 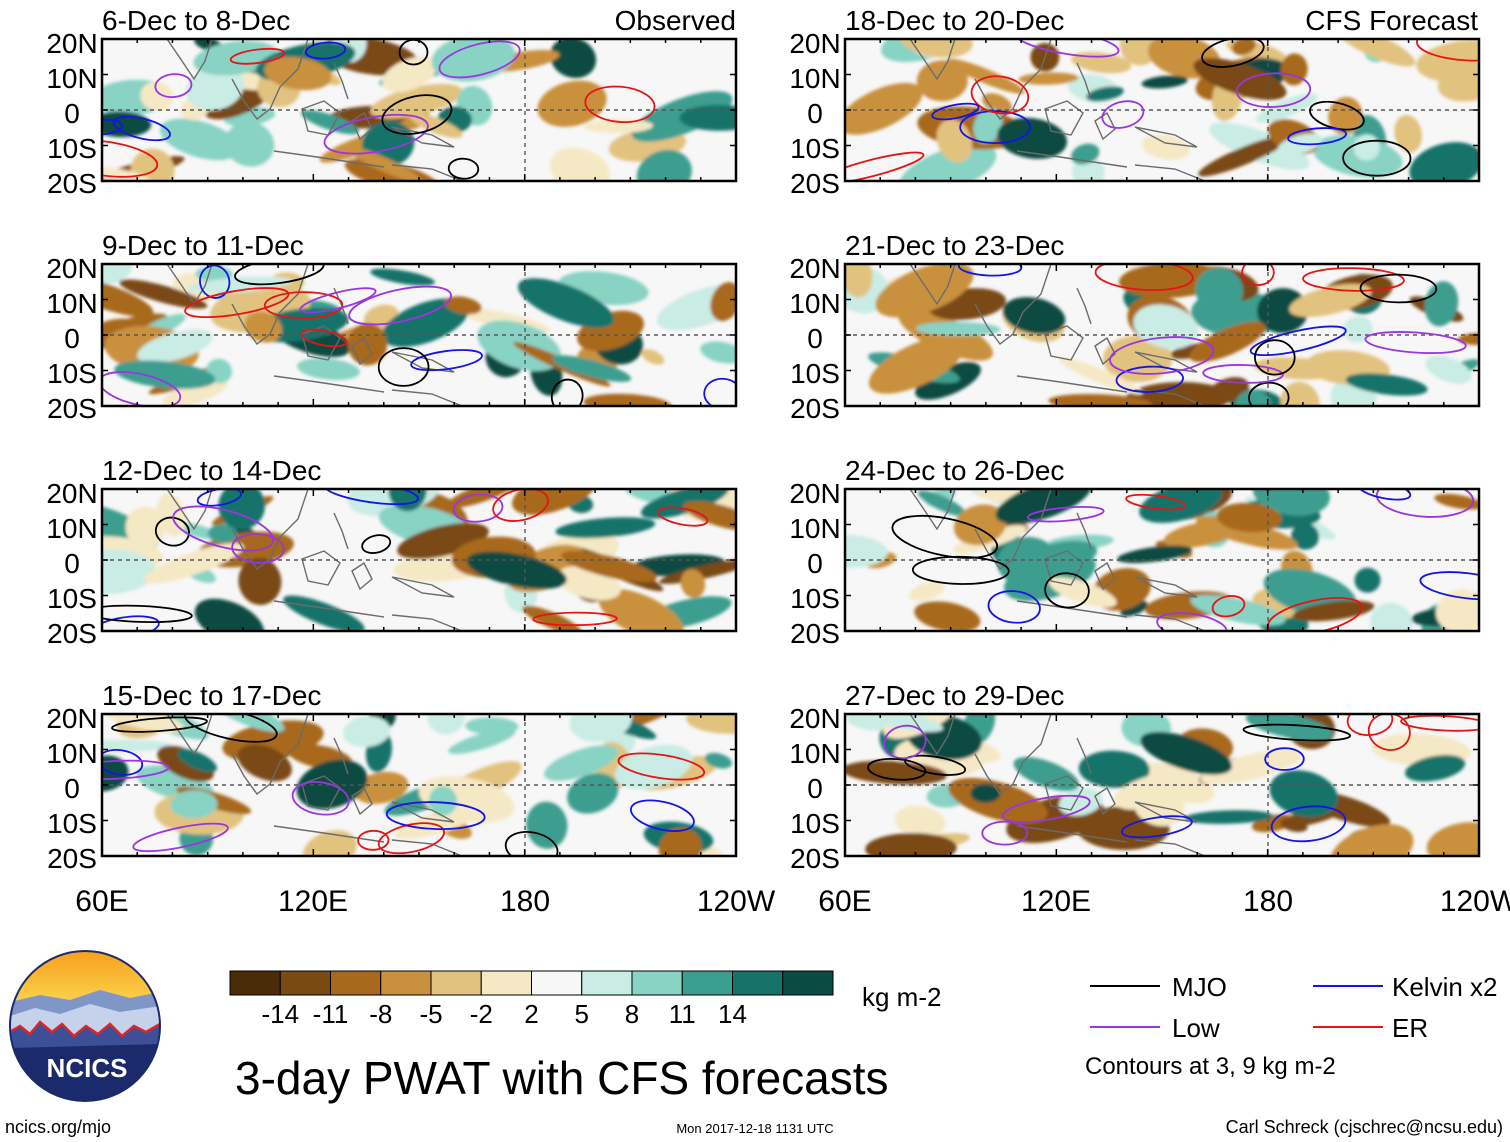 What do you see at coordinates (211, 470) in the screenshot?
I see `panel-title: 12-Dec to 14-Dec` at bounding box center [211, 470].